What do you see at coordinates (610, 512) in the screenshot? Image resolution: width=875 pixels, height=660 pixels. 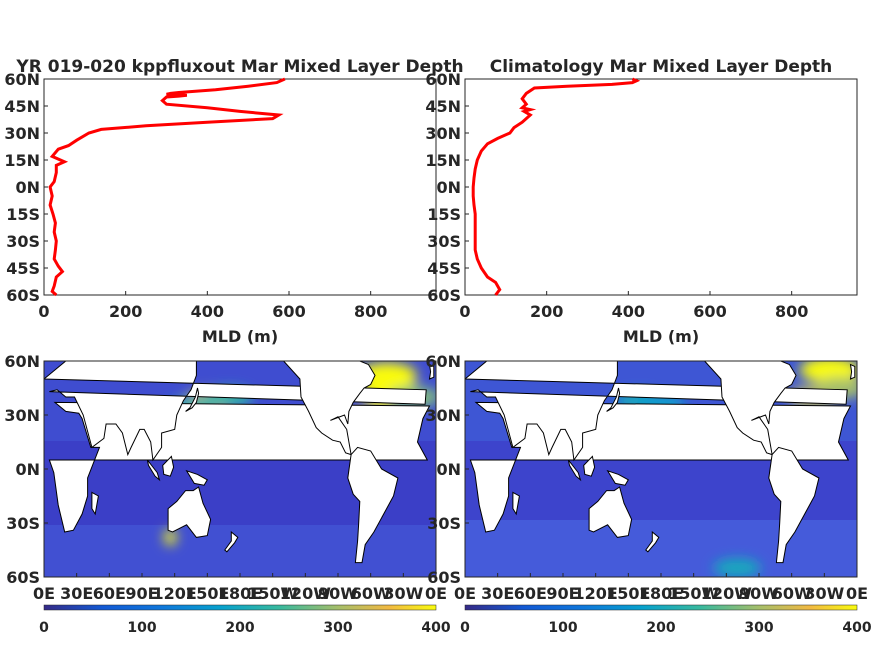 I see `continent-australia` at bounding box center [610, 512].